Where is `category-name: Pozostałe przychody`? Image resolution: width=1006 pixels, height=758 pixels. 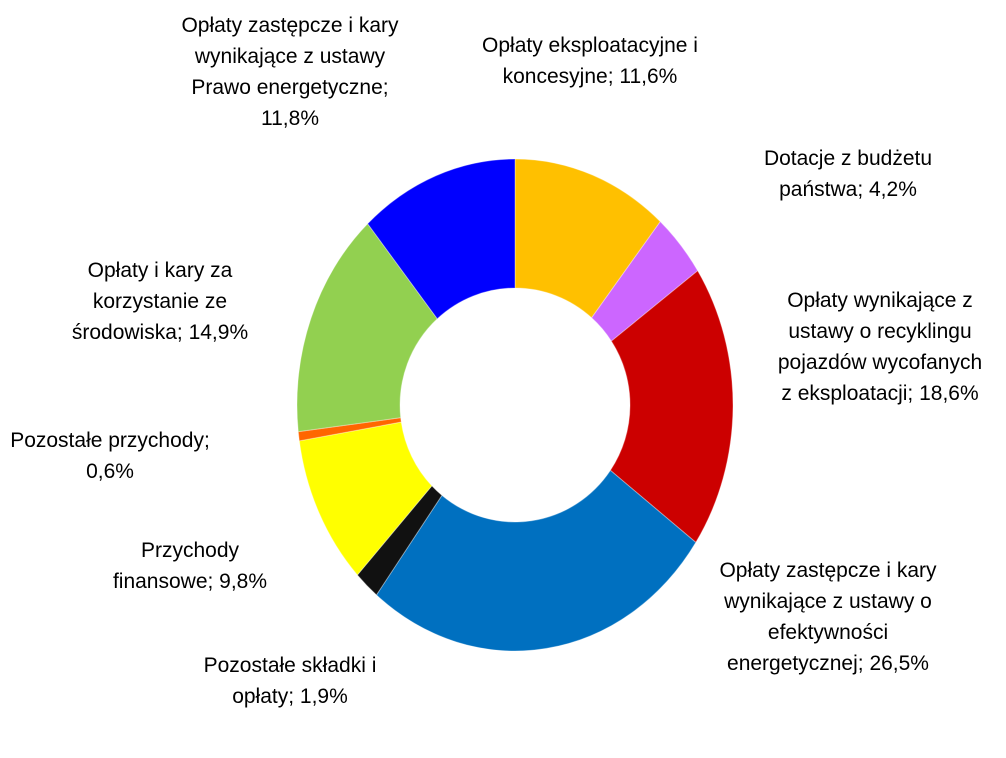
category-name: Pozostałe przychody is located at coordinates (107, 440).